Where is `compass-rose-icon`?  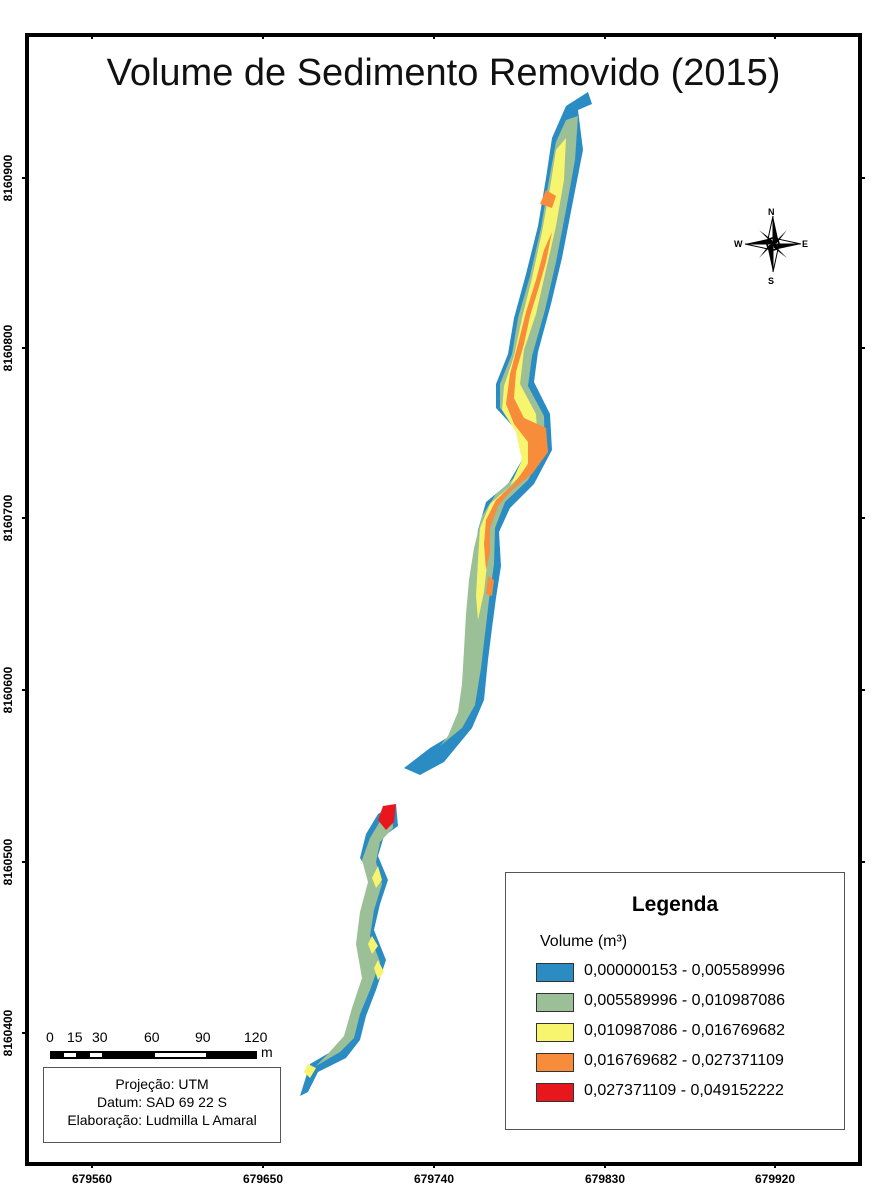
compass-rose-icon is located at coordinates (773, 244).